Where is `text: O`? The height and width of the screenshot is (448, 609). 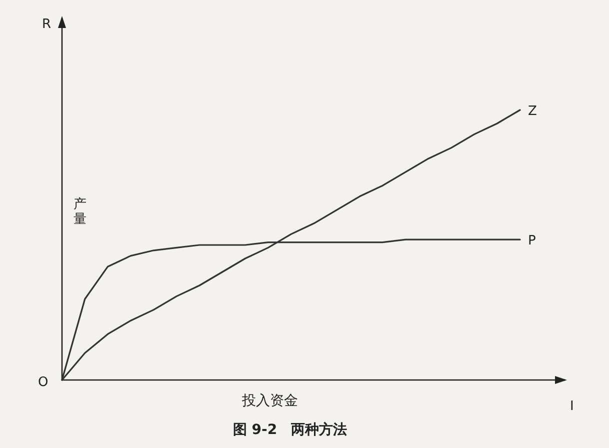
text: O is located at coordinates (43, 382).